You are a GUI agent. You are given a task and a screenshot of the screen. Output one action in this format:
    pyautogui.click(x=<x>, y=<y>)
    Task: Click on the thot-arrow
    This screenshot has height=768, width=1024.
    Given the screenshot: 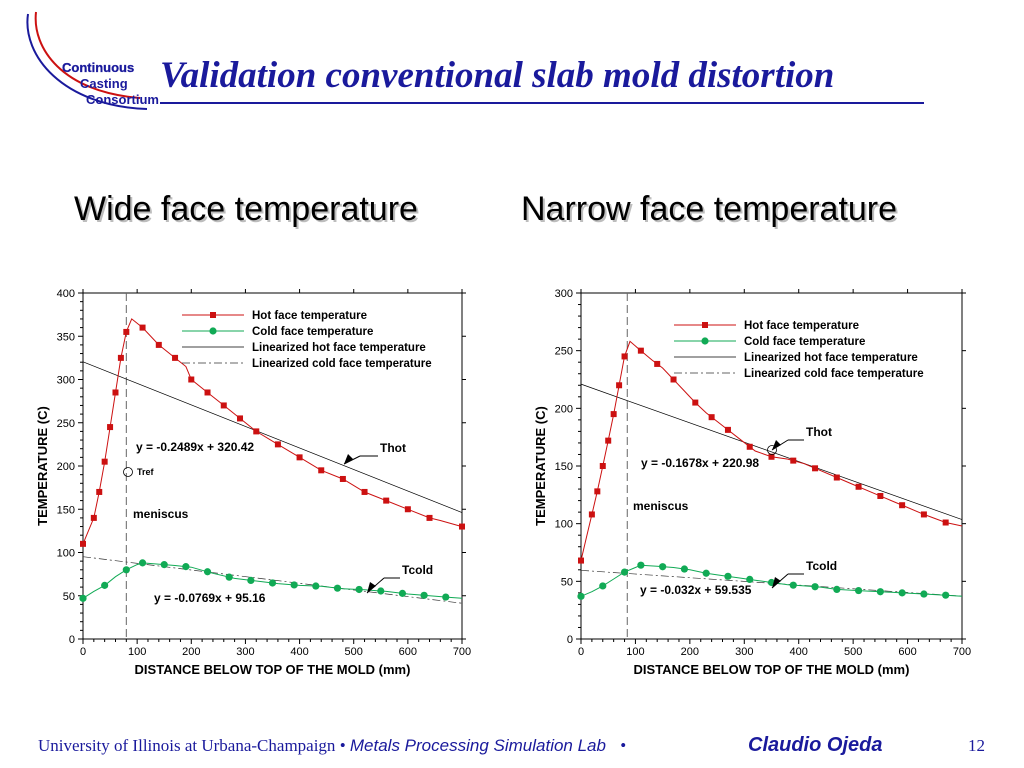 What is the action you would take?
    pyautogui.click(x=348, y=459)
    